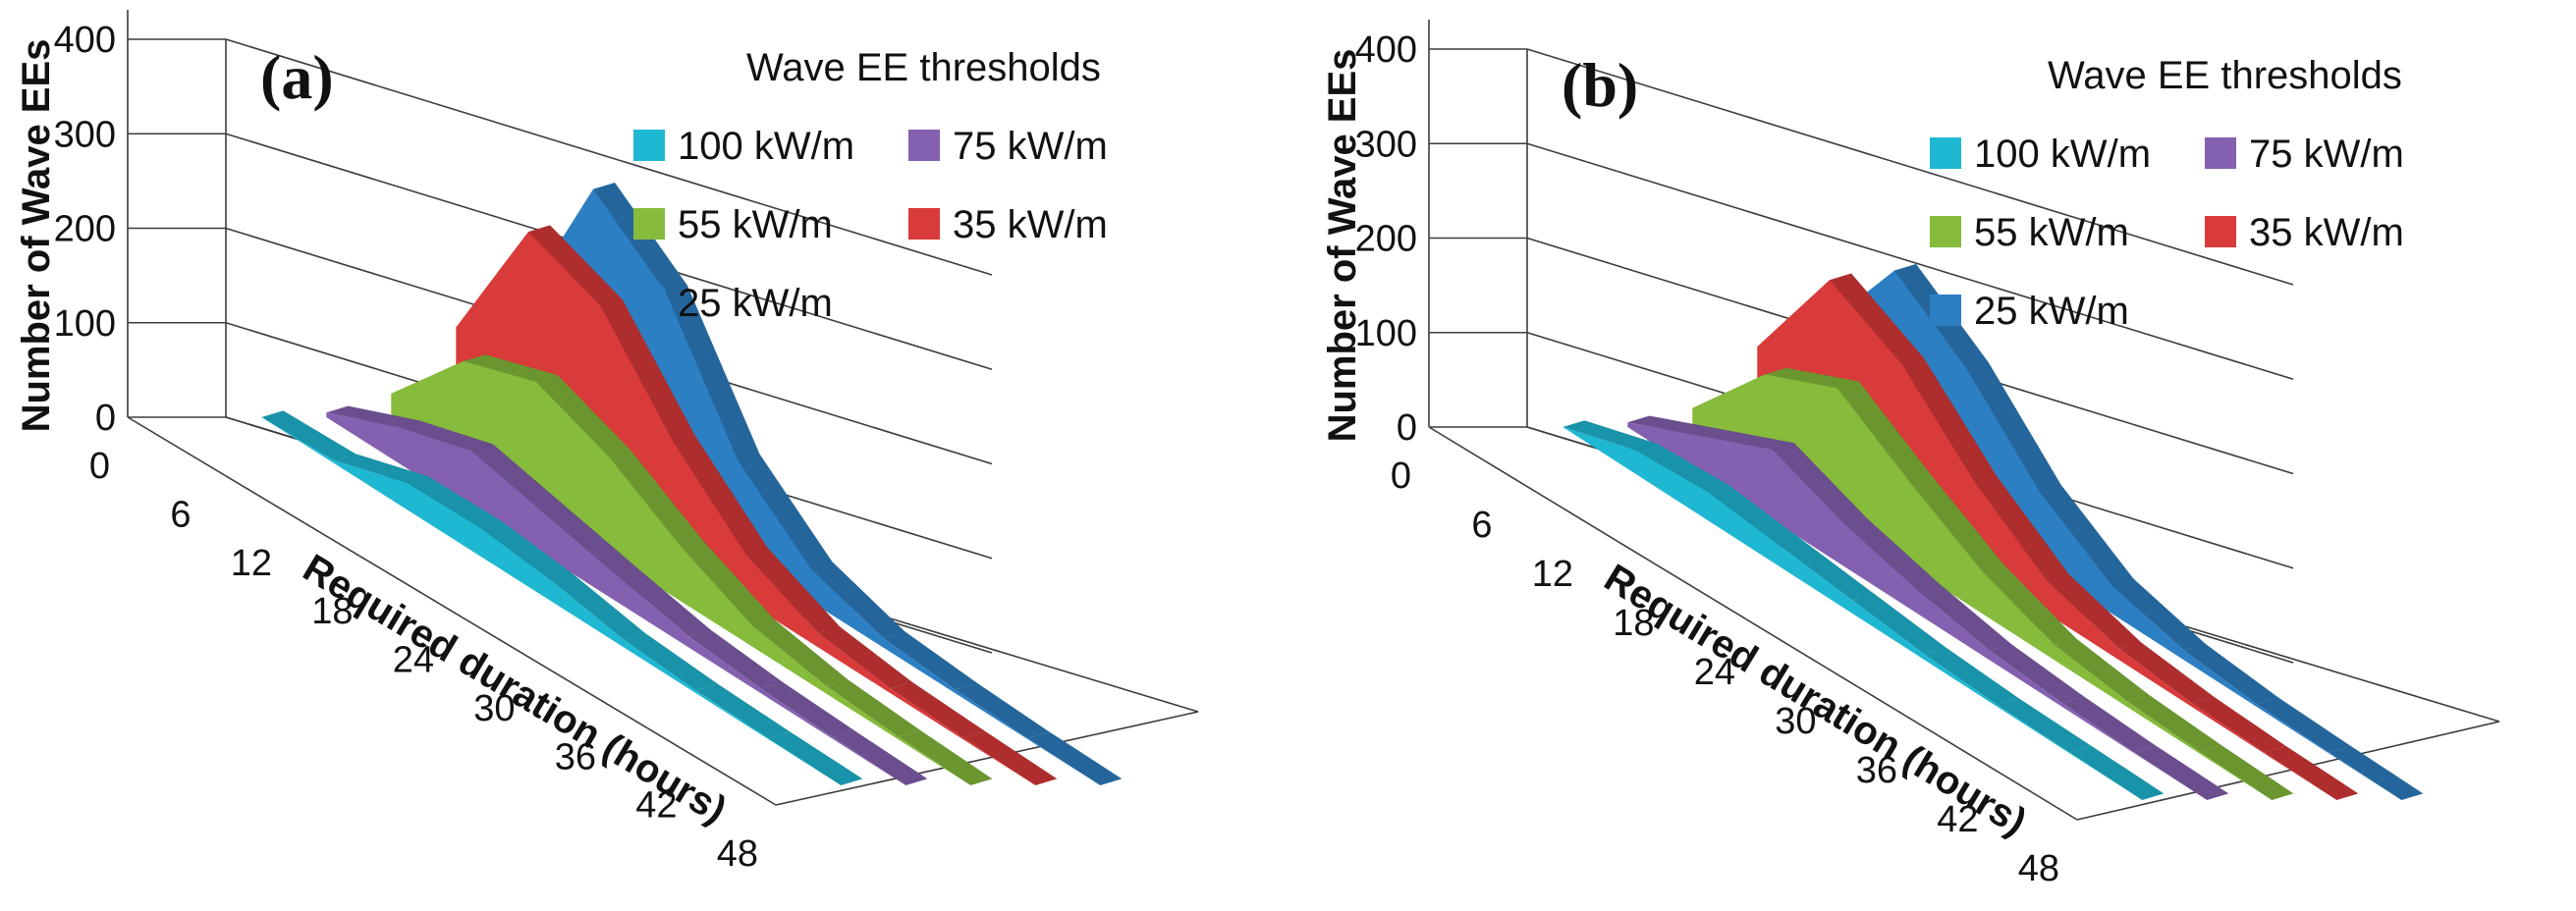 Image resolution: width=2576 pixels, height=911 pixels. Describe the element at coordinates (85, 324) in the screenshot. I see `y-tick-label: 100` at that location.